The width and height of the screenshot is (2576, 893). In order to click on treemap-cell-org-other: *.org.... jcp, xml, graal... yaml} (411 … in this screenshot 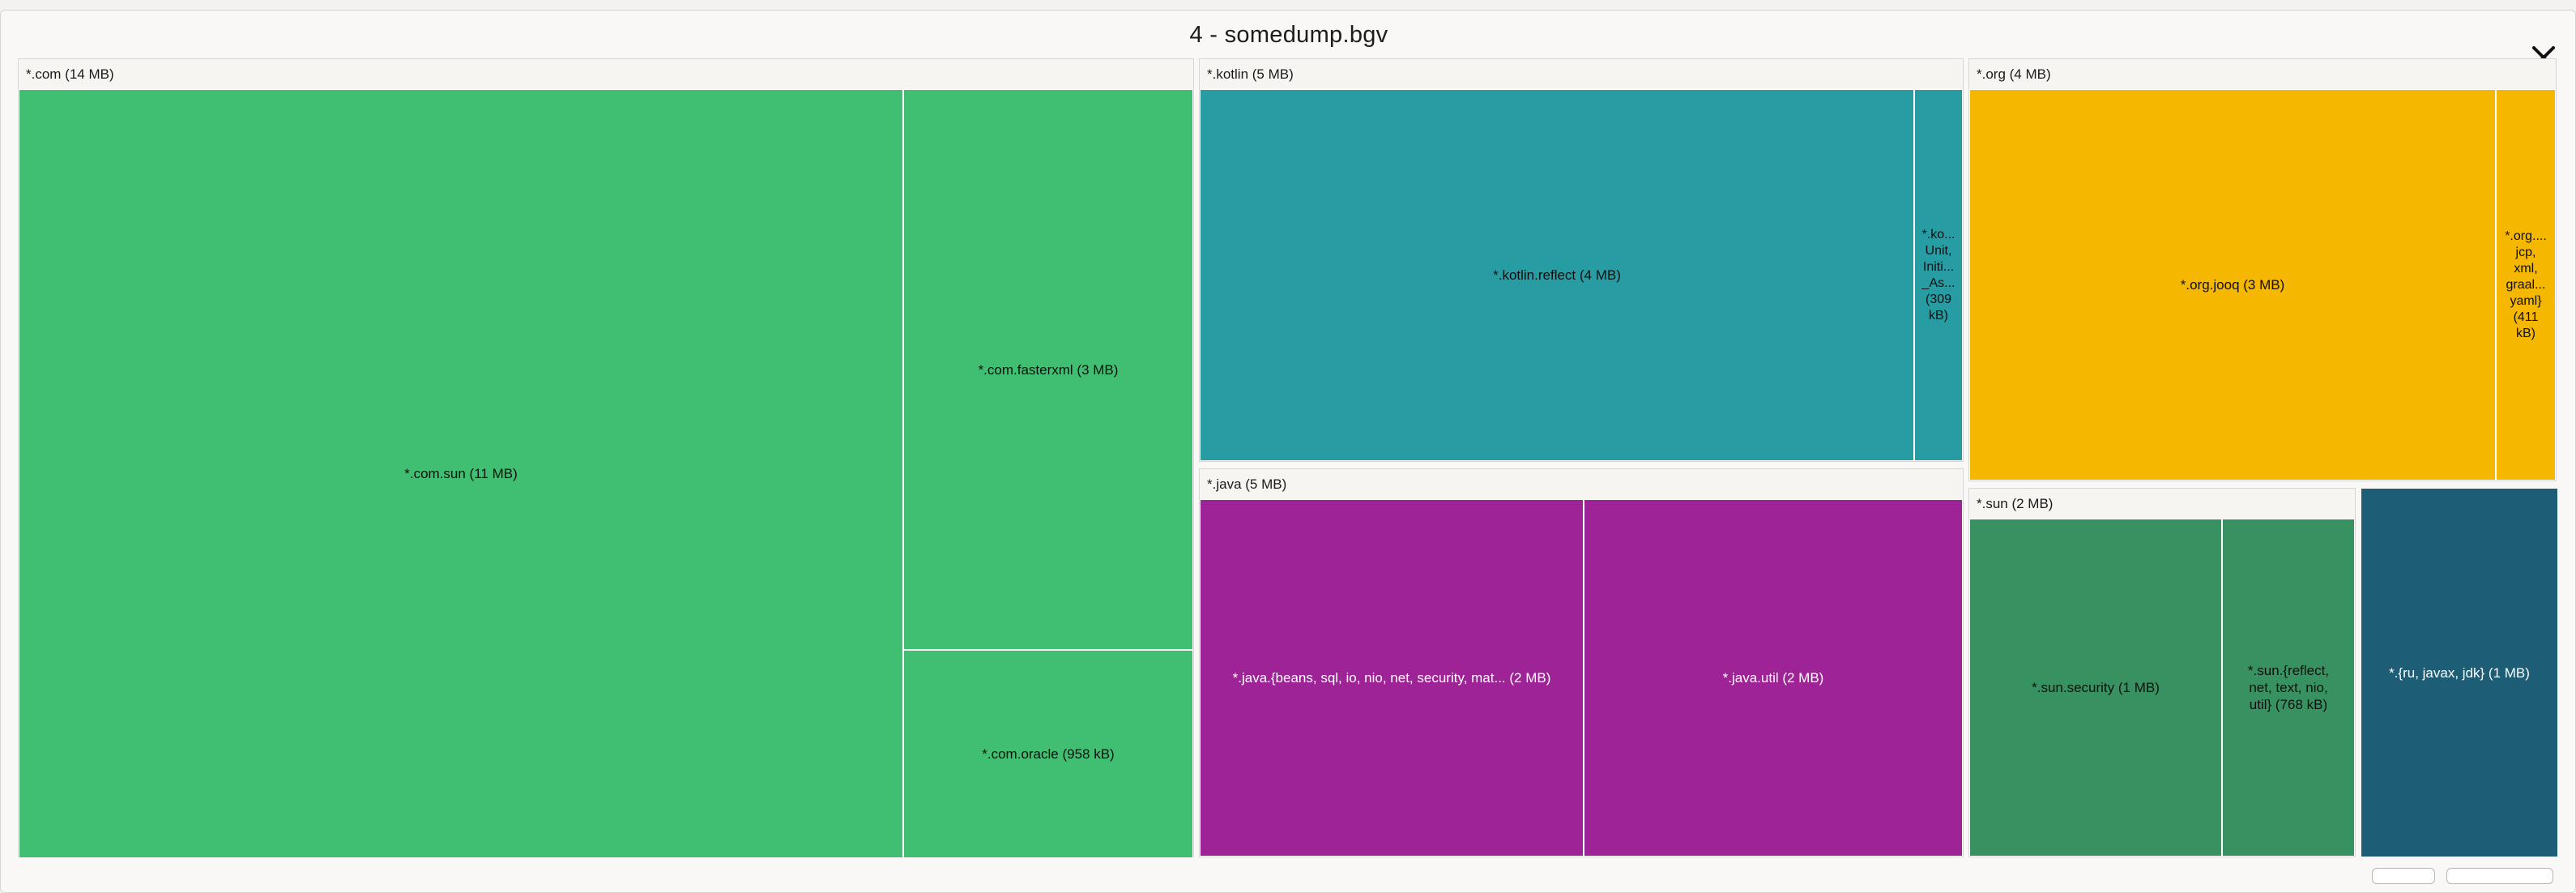, I will do `click(2526, 285)`.